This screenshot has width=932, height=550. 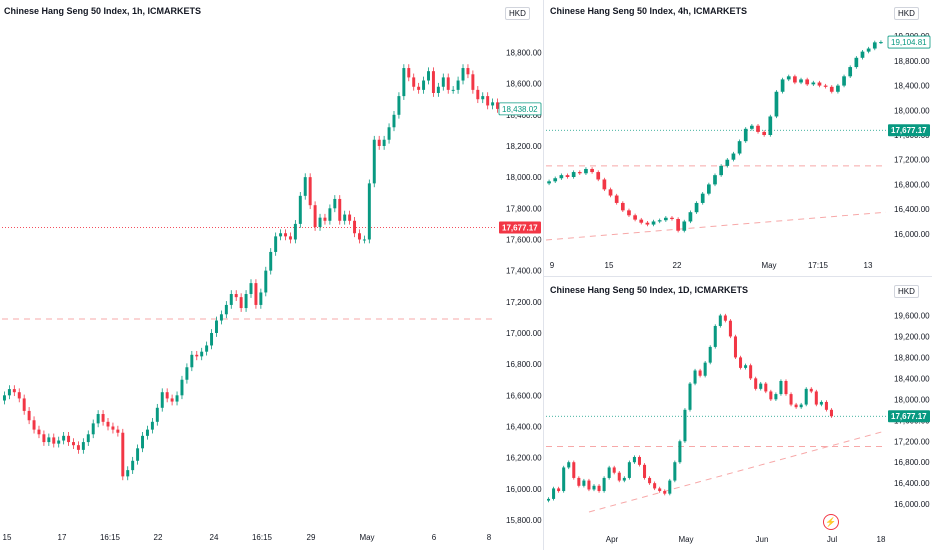 What do you see at coordinates (818, 265) in the screenshot?
I see `four-hour-x-tick-4: 17:15` at bounding box center [818, 265].